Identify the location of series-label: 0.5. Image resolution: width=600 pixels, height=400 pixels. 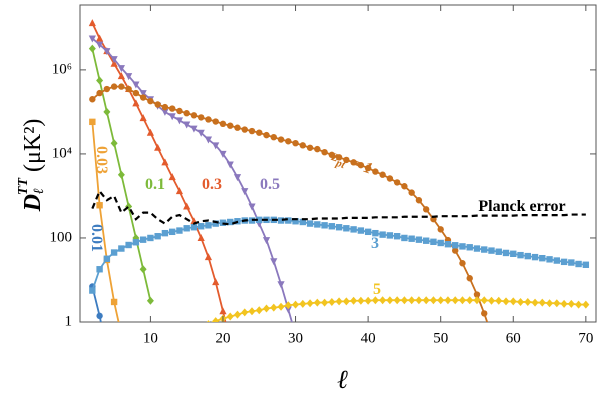
(270, 184).